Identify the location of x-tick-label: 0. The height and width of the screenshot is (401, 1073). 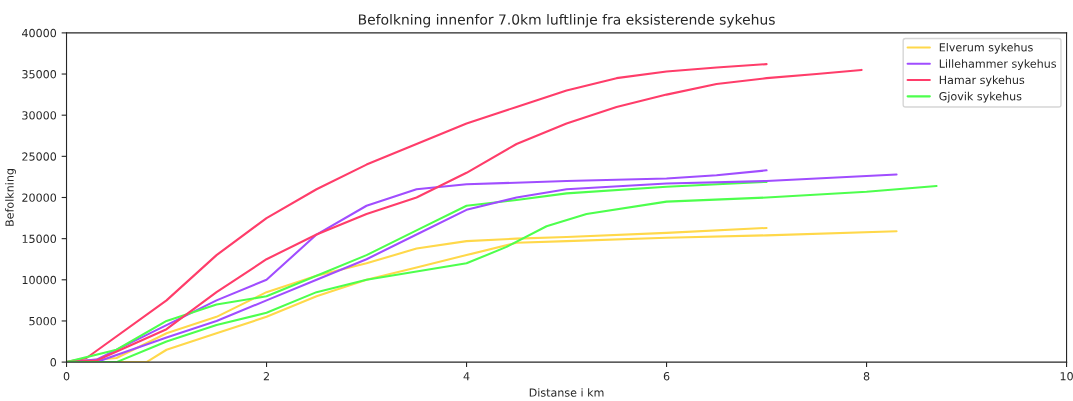
(66, 376).